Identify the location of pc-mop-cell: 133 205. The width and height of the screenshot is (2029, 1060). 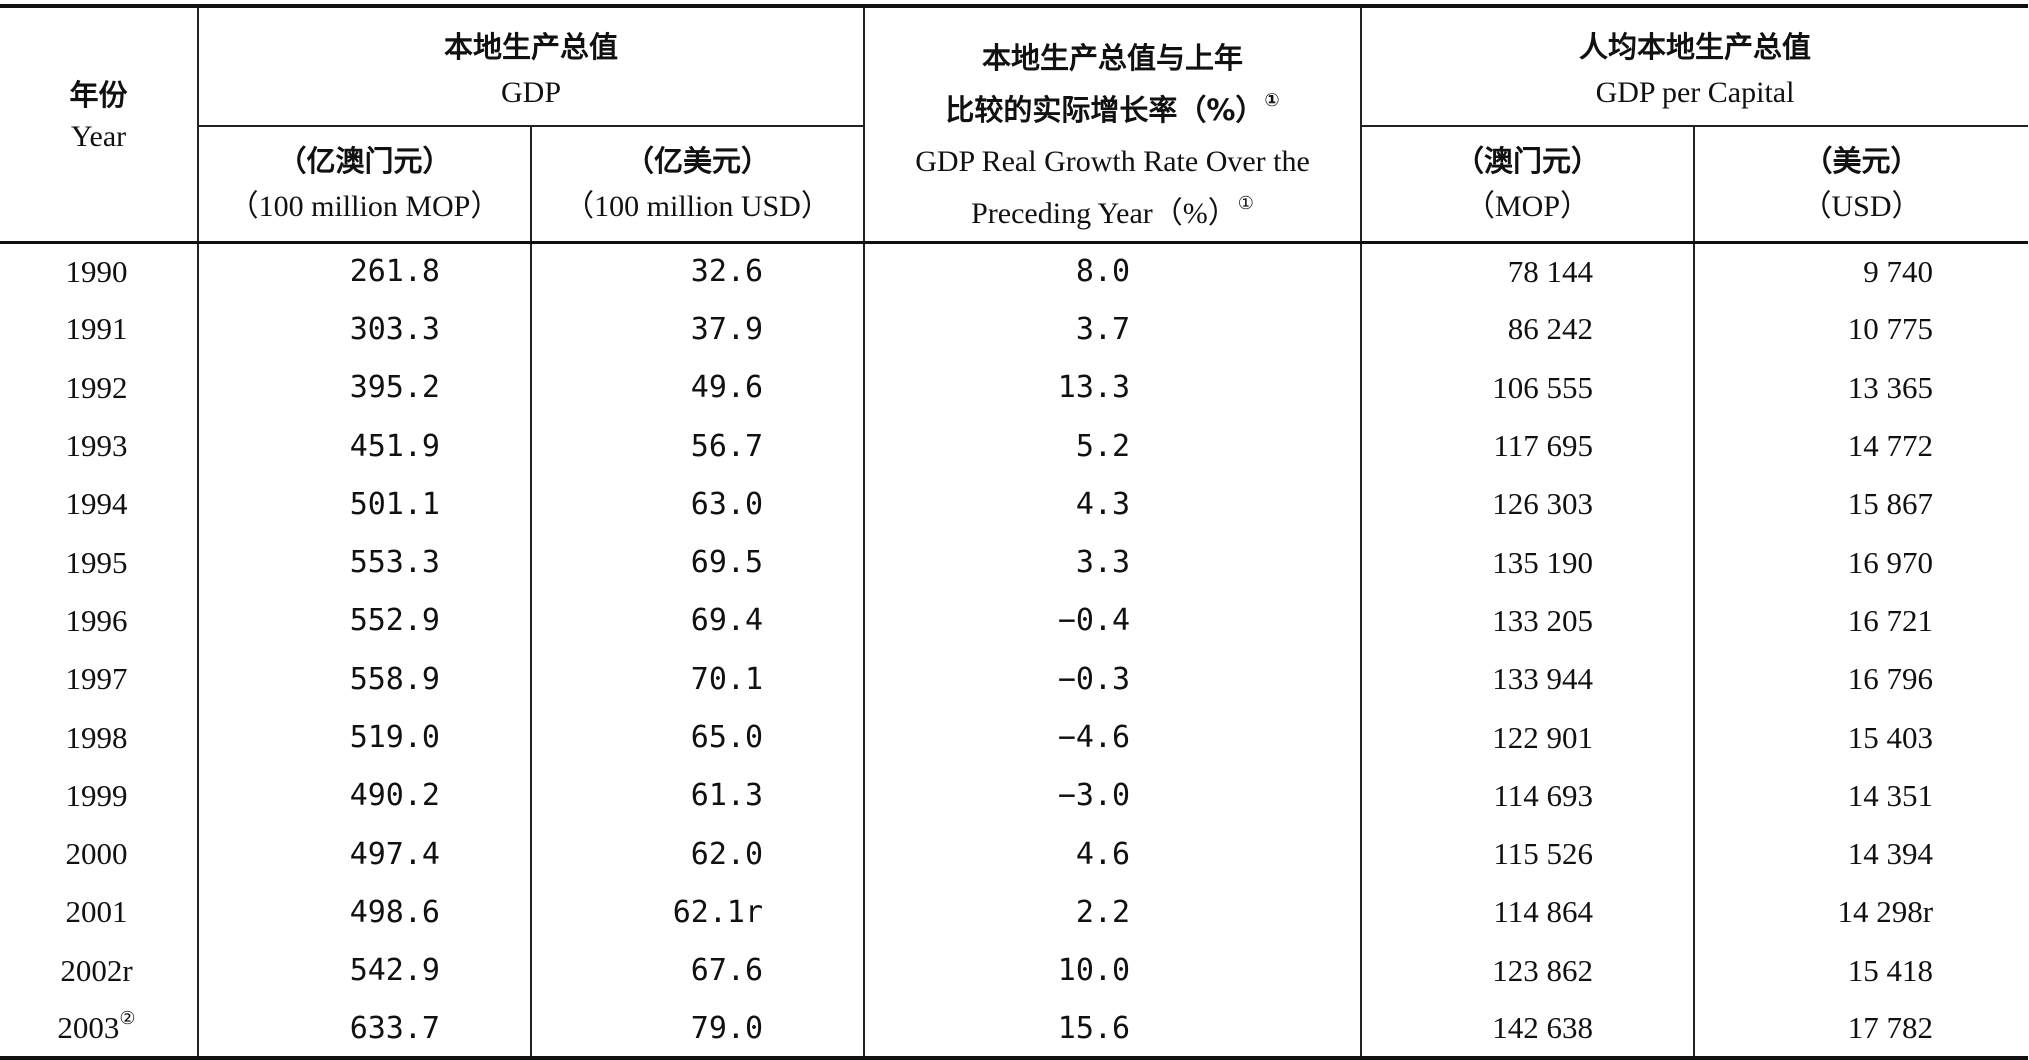
(1527, 621).